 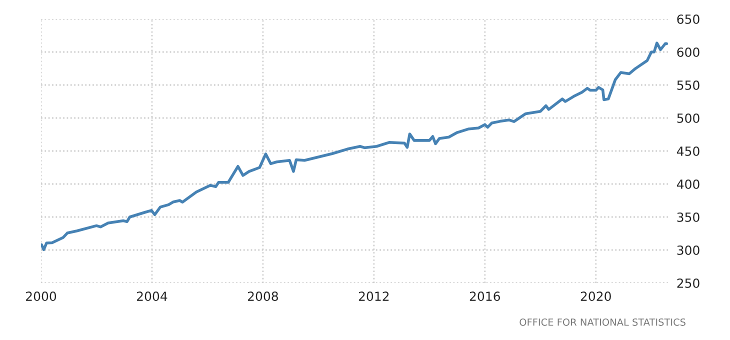 I want to click on text: OFFICE FOR NATIONAL STATISTICS, so click(x=603, y=322).